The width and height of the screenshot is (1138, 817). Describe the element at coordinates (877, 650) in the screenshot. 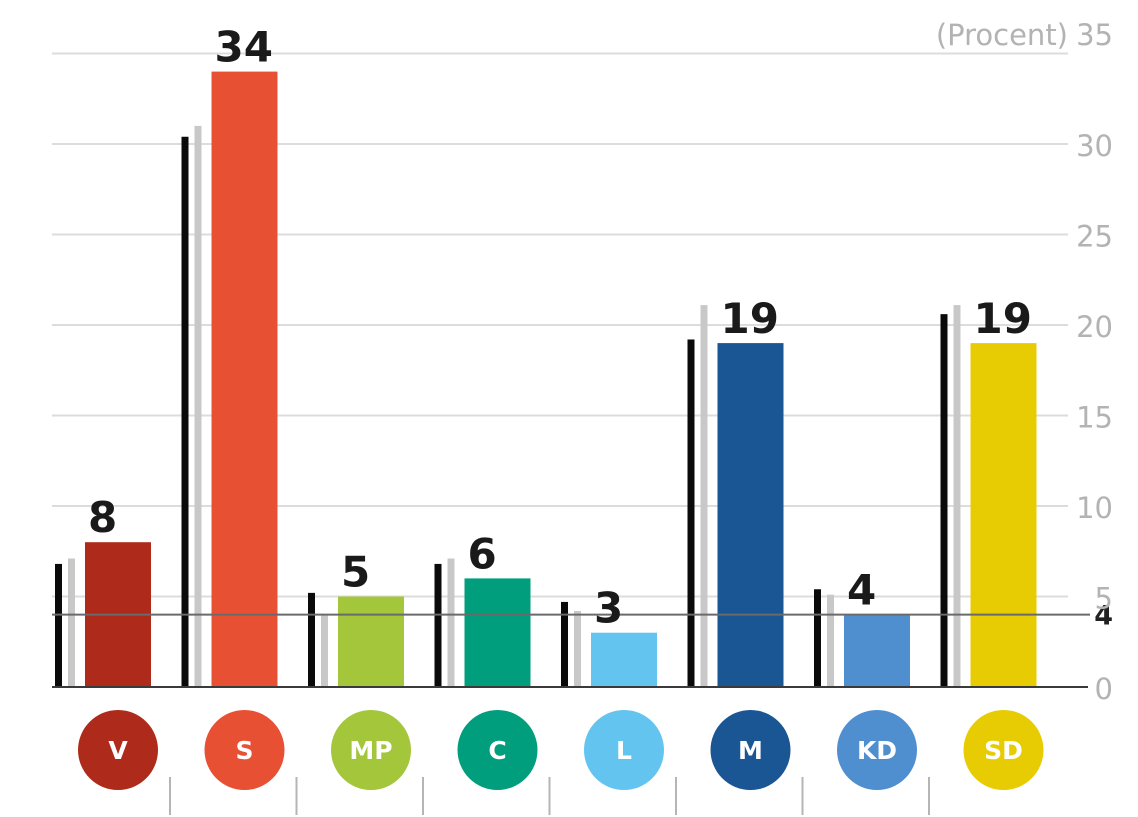

I see `bar-kd` at that location.